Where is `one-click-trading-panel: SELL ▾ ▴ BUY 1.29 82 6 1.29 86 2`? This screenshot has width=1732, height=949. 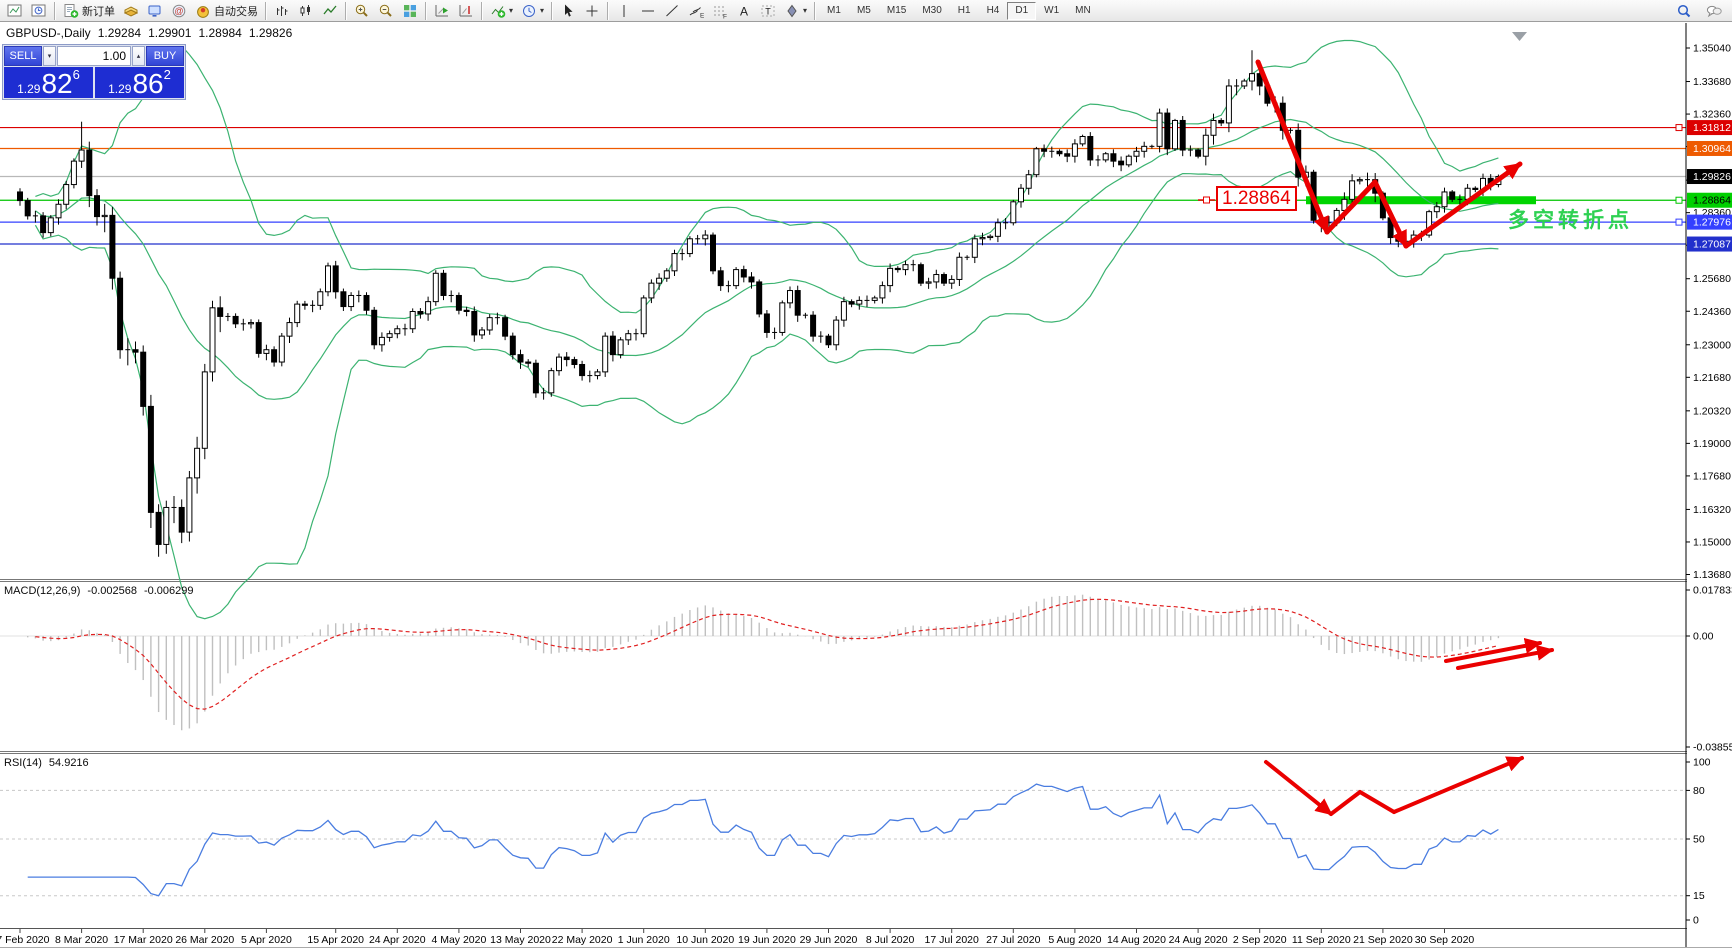
one-click-trading-panel: SELL ▾ ▴ BUY 1.29 82 6 1.29 86 2 is located at coordinates (94, 72).